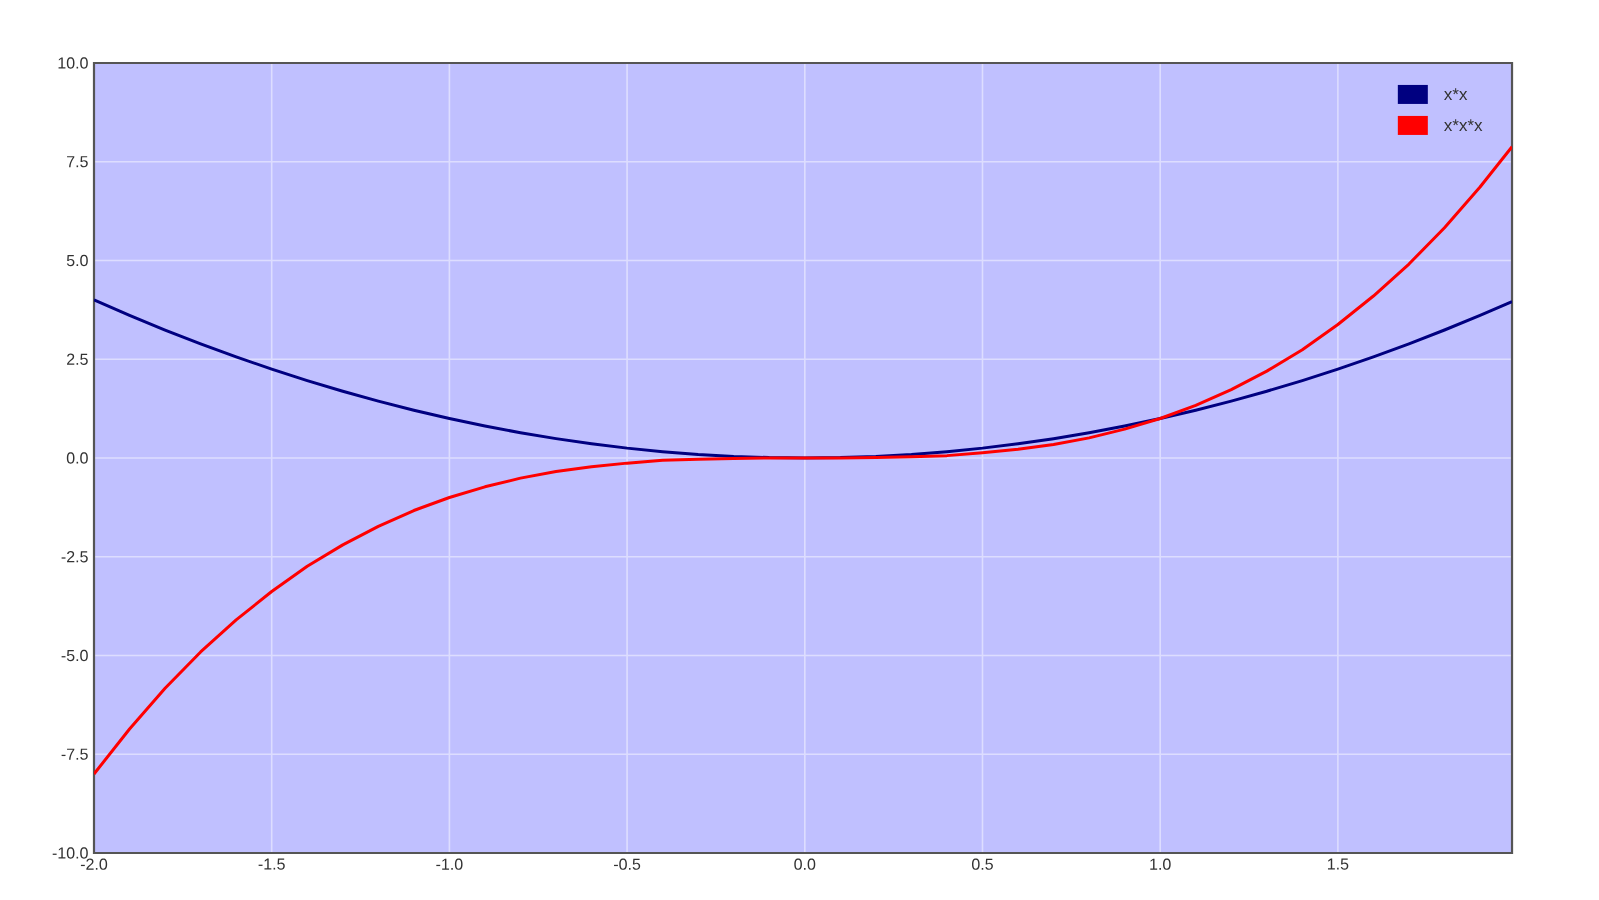 The height and width of the screenshot is (900, 1599). Describe the element at coordinates (74, 557) in the screenshot. I see `y-tick-label: -2.5` at that location.